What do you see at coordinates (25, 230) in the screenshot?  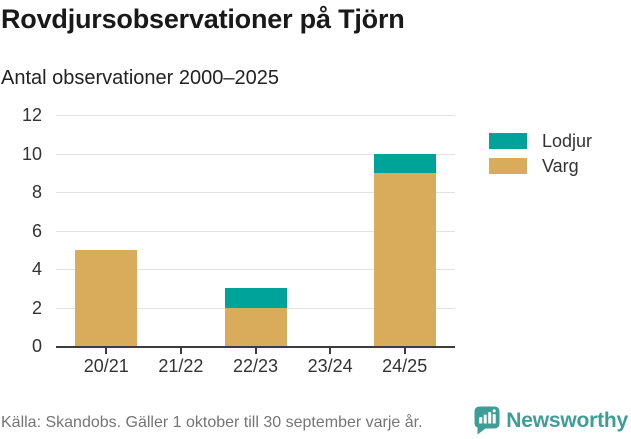 I see `y-axis-labels: 0 2 4 6 8 10 12` at bounding box center [25, 230].